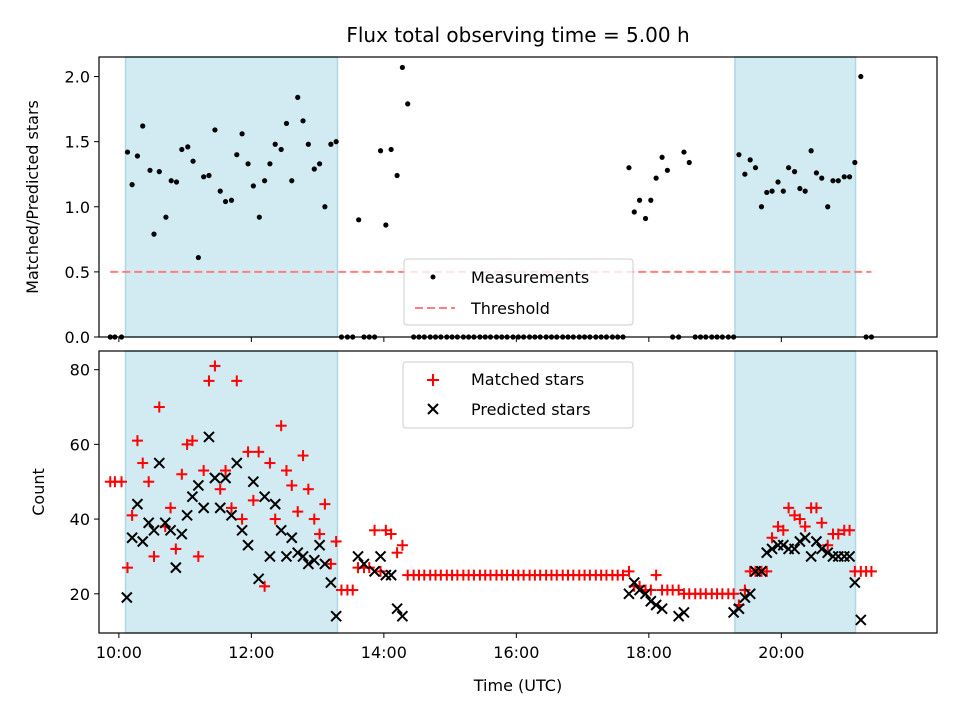 The height and width of the screenshot is (720, 960). What do you see at coordinates (80, 370) in the screenshot?
I see `y-tick-label: 80` at bounding box center [80, 370].